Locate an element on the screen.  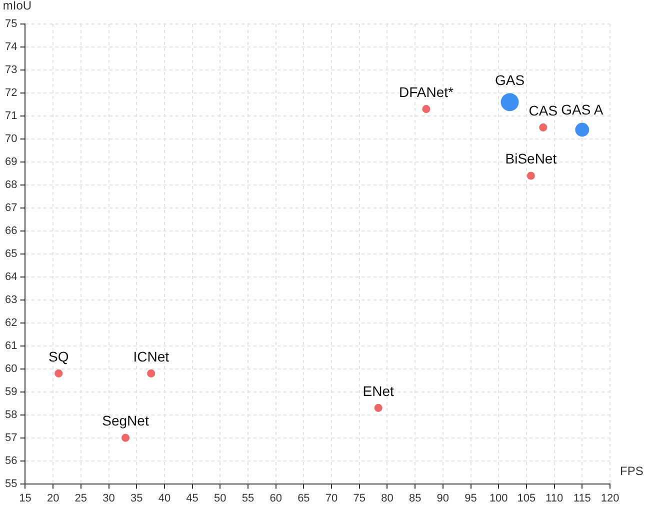
y-tick-label: 59 is located at coordinates (11, 392).